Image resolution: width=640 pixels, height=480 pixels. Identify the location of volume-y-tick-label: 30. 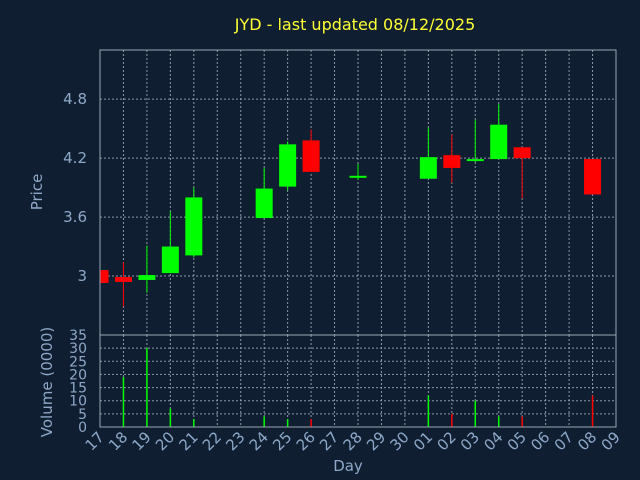
(78, 349).